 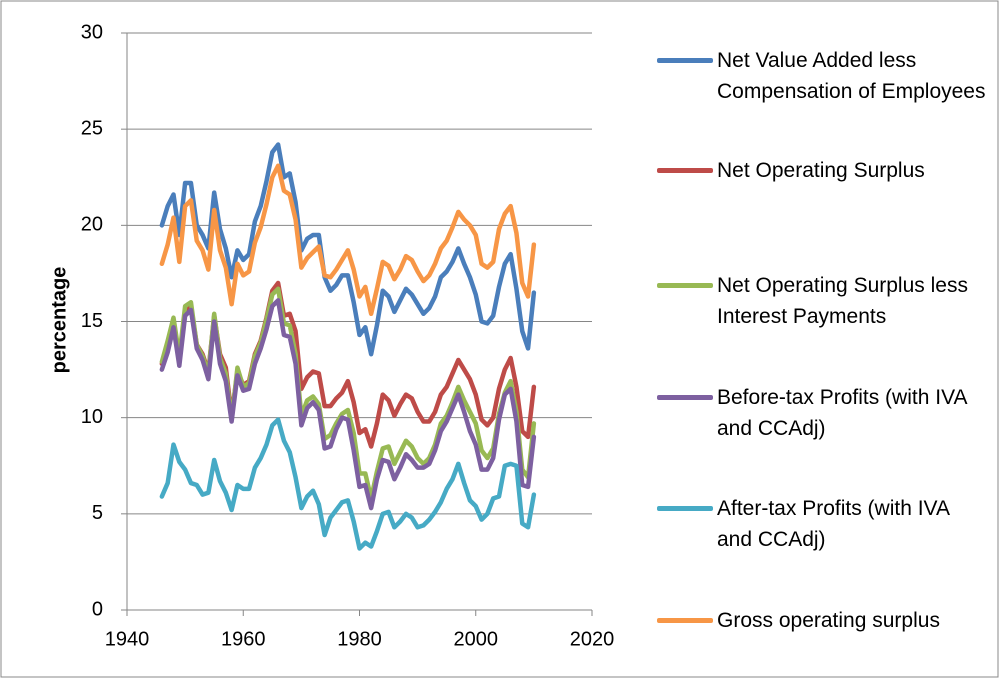 I want to click on x-tick-label: 1980, so click(x=359, y=639).